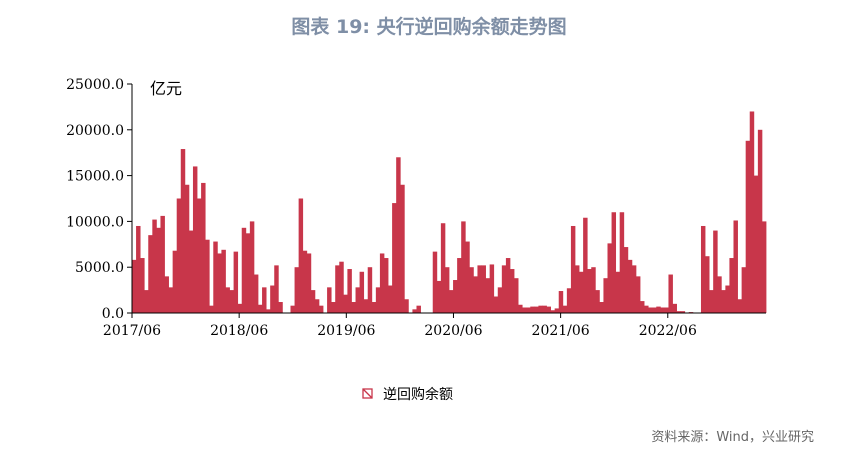 The height and width of the screenshot is (457, 858). What do you see at coordinates (113, 314) in the screenshot?
I see `y-tick-label: 0.0` at bounding box center [113, 314].